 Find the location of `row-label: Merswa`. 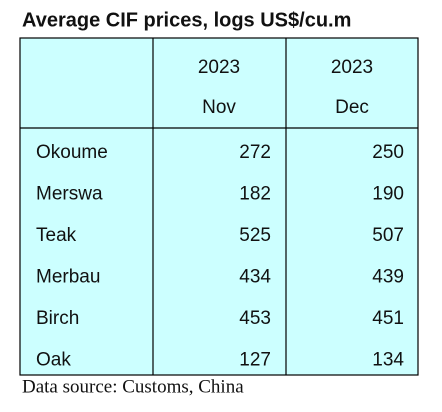

row-label: Merswa is located at coordinates (69, 194).